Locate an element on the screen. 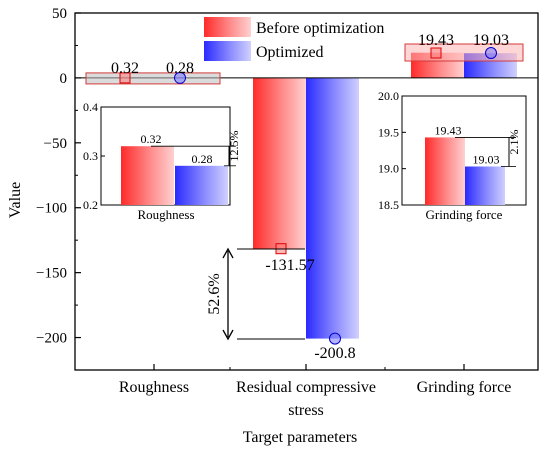 Image resolution: width=550 pixels, height=451 pixels. inset-y-tick-label: 0.3 is located at coordinates (90, 156).